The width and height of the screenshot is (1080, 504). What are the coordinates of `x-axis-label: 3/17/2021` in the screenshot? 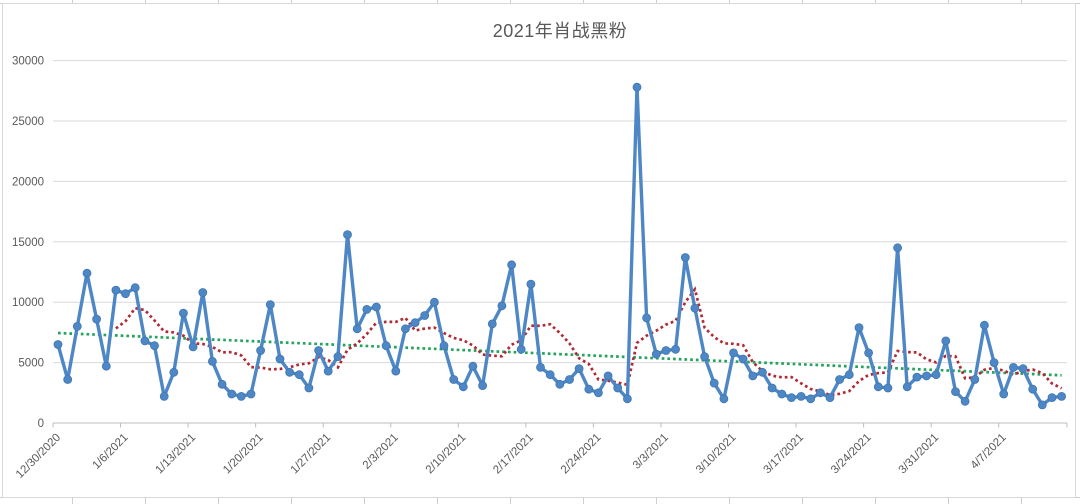 It's located at (784, 454).